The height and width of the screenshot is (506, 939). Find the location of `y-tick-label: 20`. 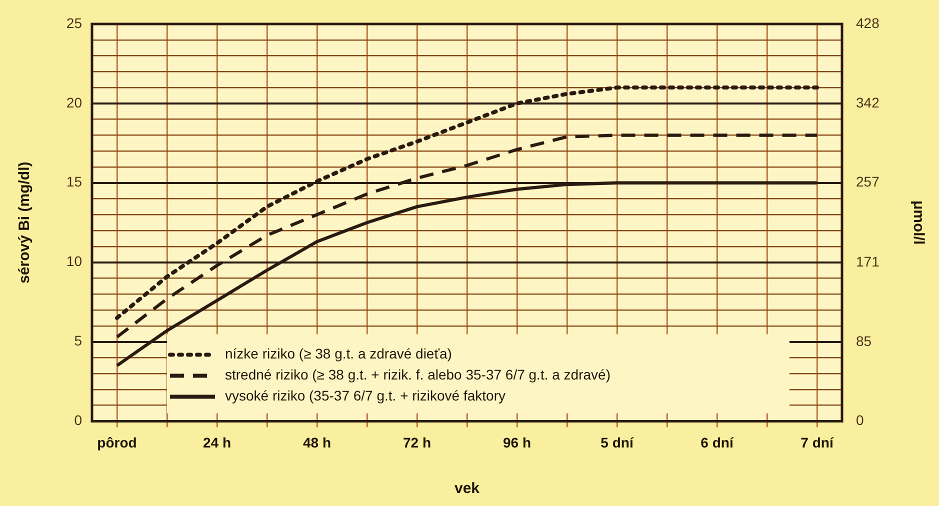

y-tick-label: 20 is located at coordinates (74, 102).